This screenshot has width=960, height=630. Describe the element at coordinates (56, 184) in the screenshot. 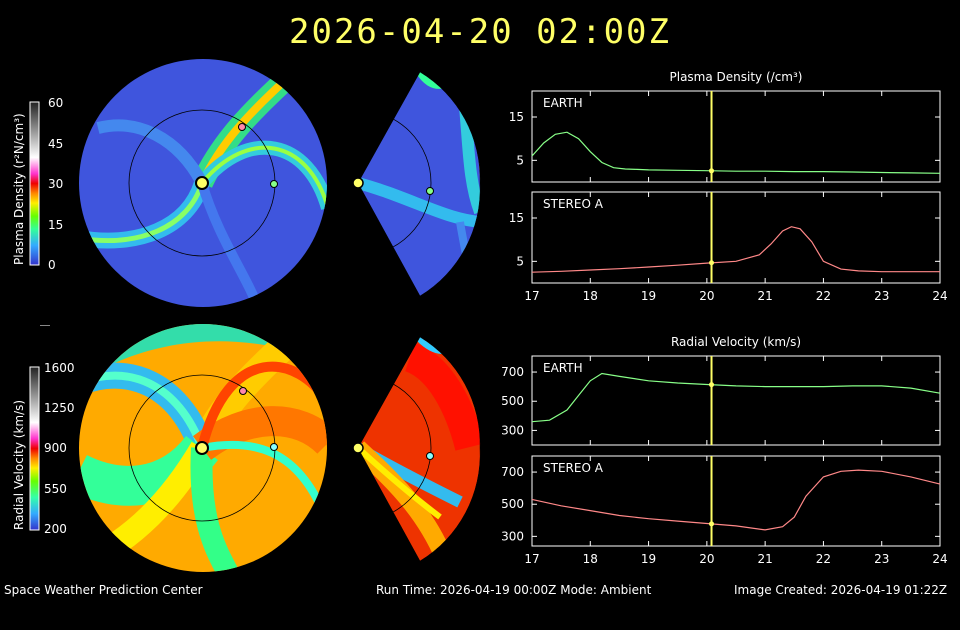

I see `density-tick-30: 30` at that location.